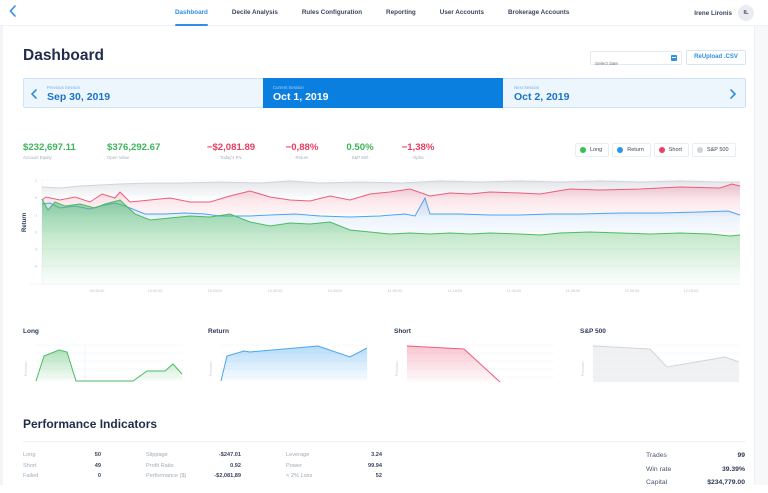 Image resolution: width=768 pixels, height=493 pixels. What do you see at coordinates (674, 58) in the screenshot?
I see `calendar-icon` at bounding box center [674, 58].